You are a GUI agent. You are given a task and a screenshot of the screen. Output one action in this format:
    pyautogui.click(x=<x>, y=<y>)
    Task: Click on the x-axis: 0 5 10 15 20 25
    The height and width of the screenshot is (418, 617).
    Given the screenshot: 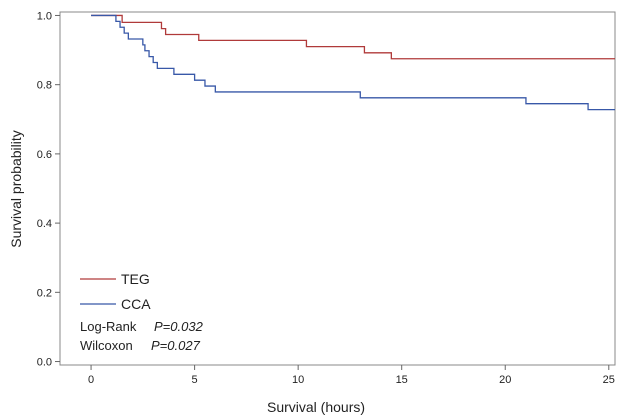 What is the action you would take?
    pyautogui.click(x=351, y=375)
    